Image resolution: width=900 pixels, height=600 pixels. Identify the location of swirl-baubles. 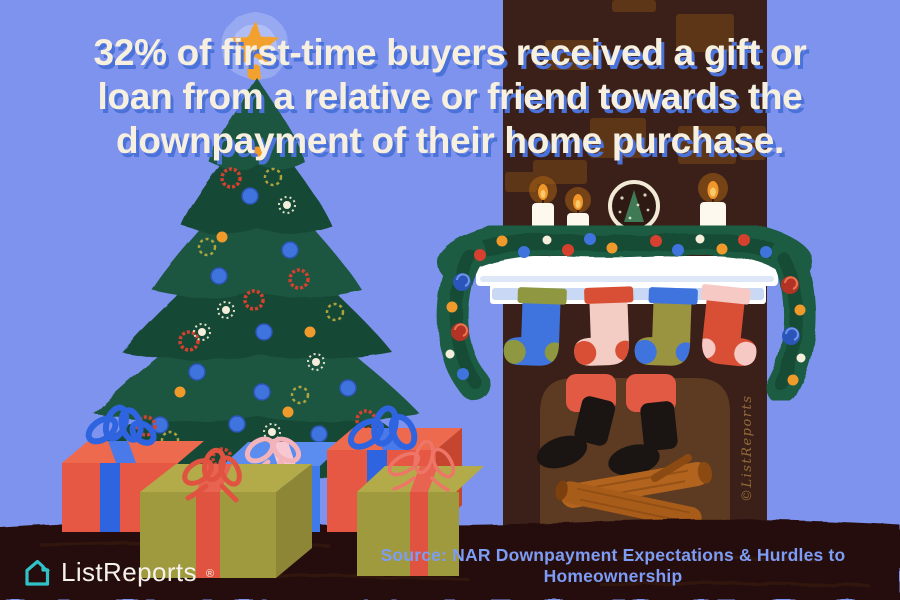
(625, 309).